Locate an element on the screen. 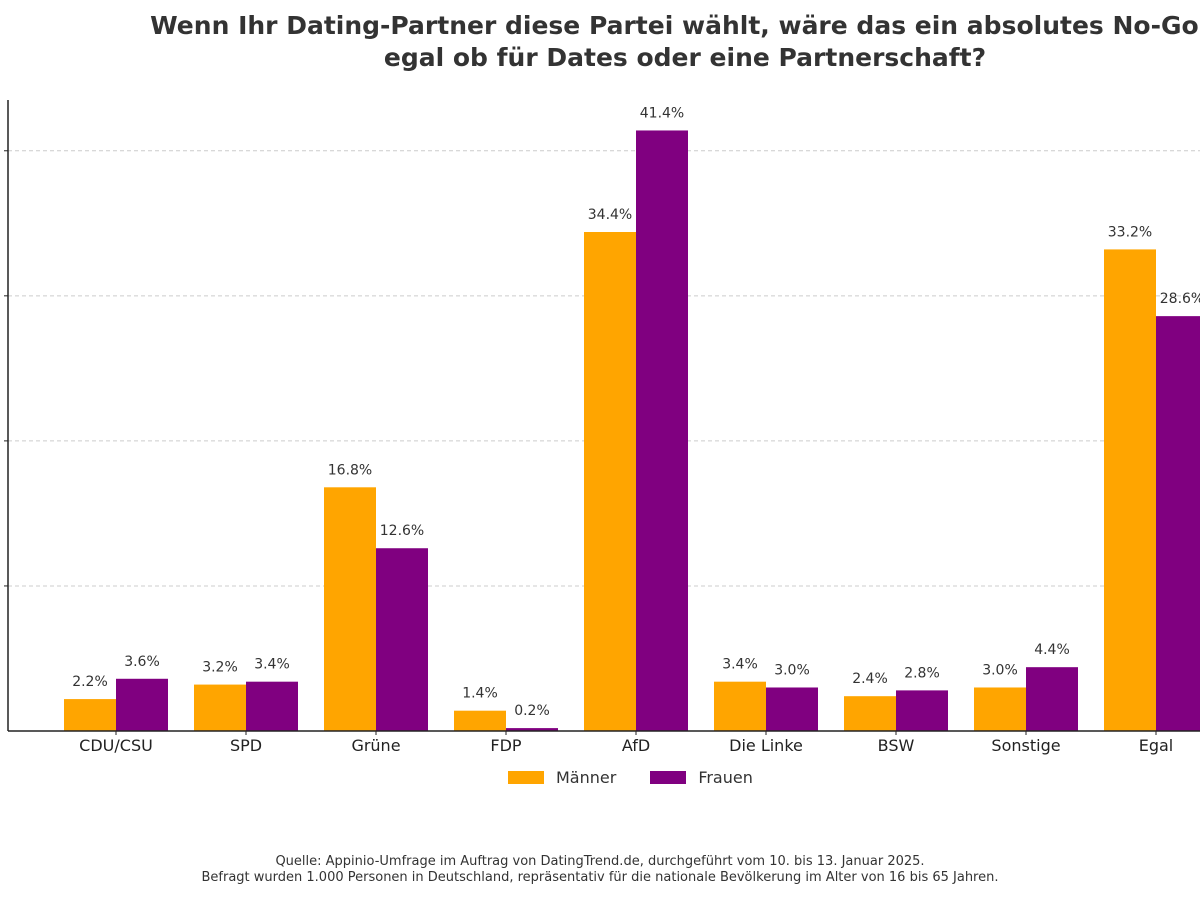 The height and width of the screenshot is (900, 1200). legend-item-frauen: Frauen is located at coordinates (701, 777).